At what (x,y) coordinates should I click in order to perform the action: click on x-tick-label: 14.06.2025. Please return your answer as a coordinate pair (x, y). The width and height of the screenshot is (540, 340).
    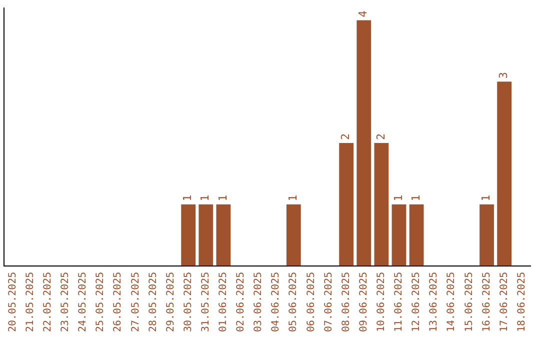
    Looking at the image, I should click on (452, 302).